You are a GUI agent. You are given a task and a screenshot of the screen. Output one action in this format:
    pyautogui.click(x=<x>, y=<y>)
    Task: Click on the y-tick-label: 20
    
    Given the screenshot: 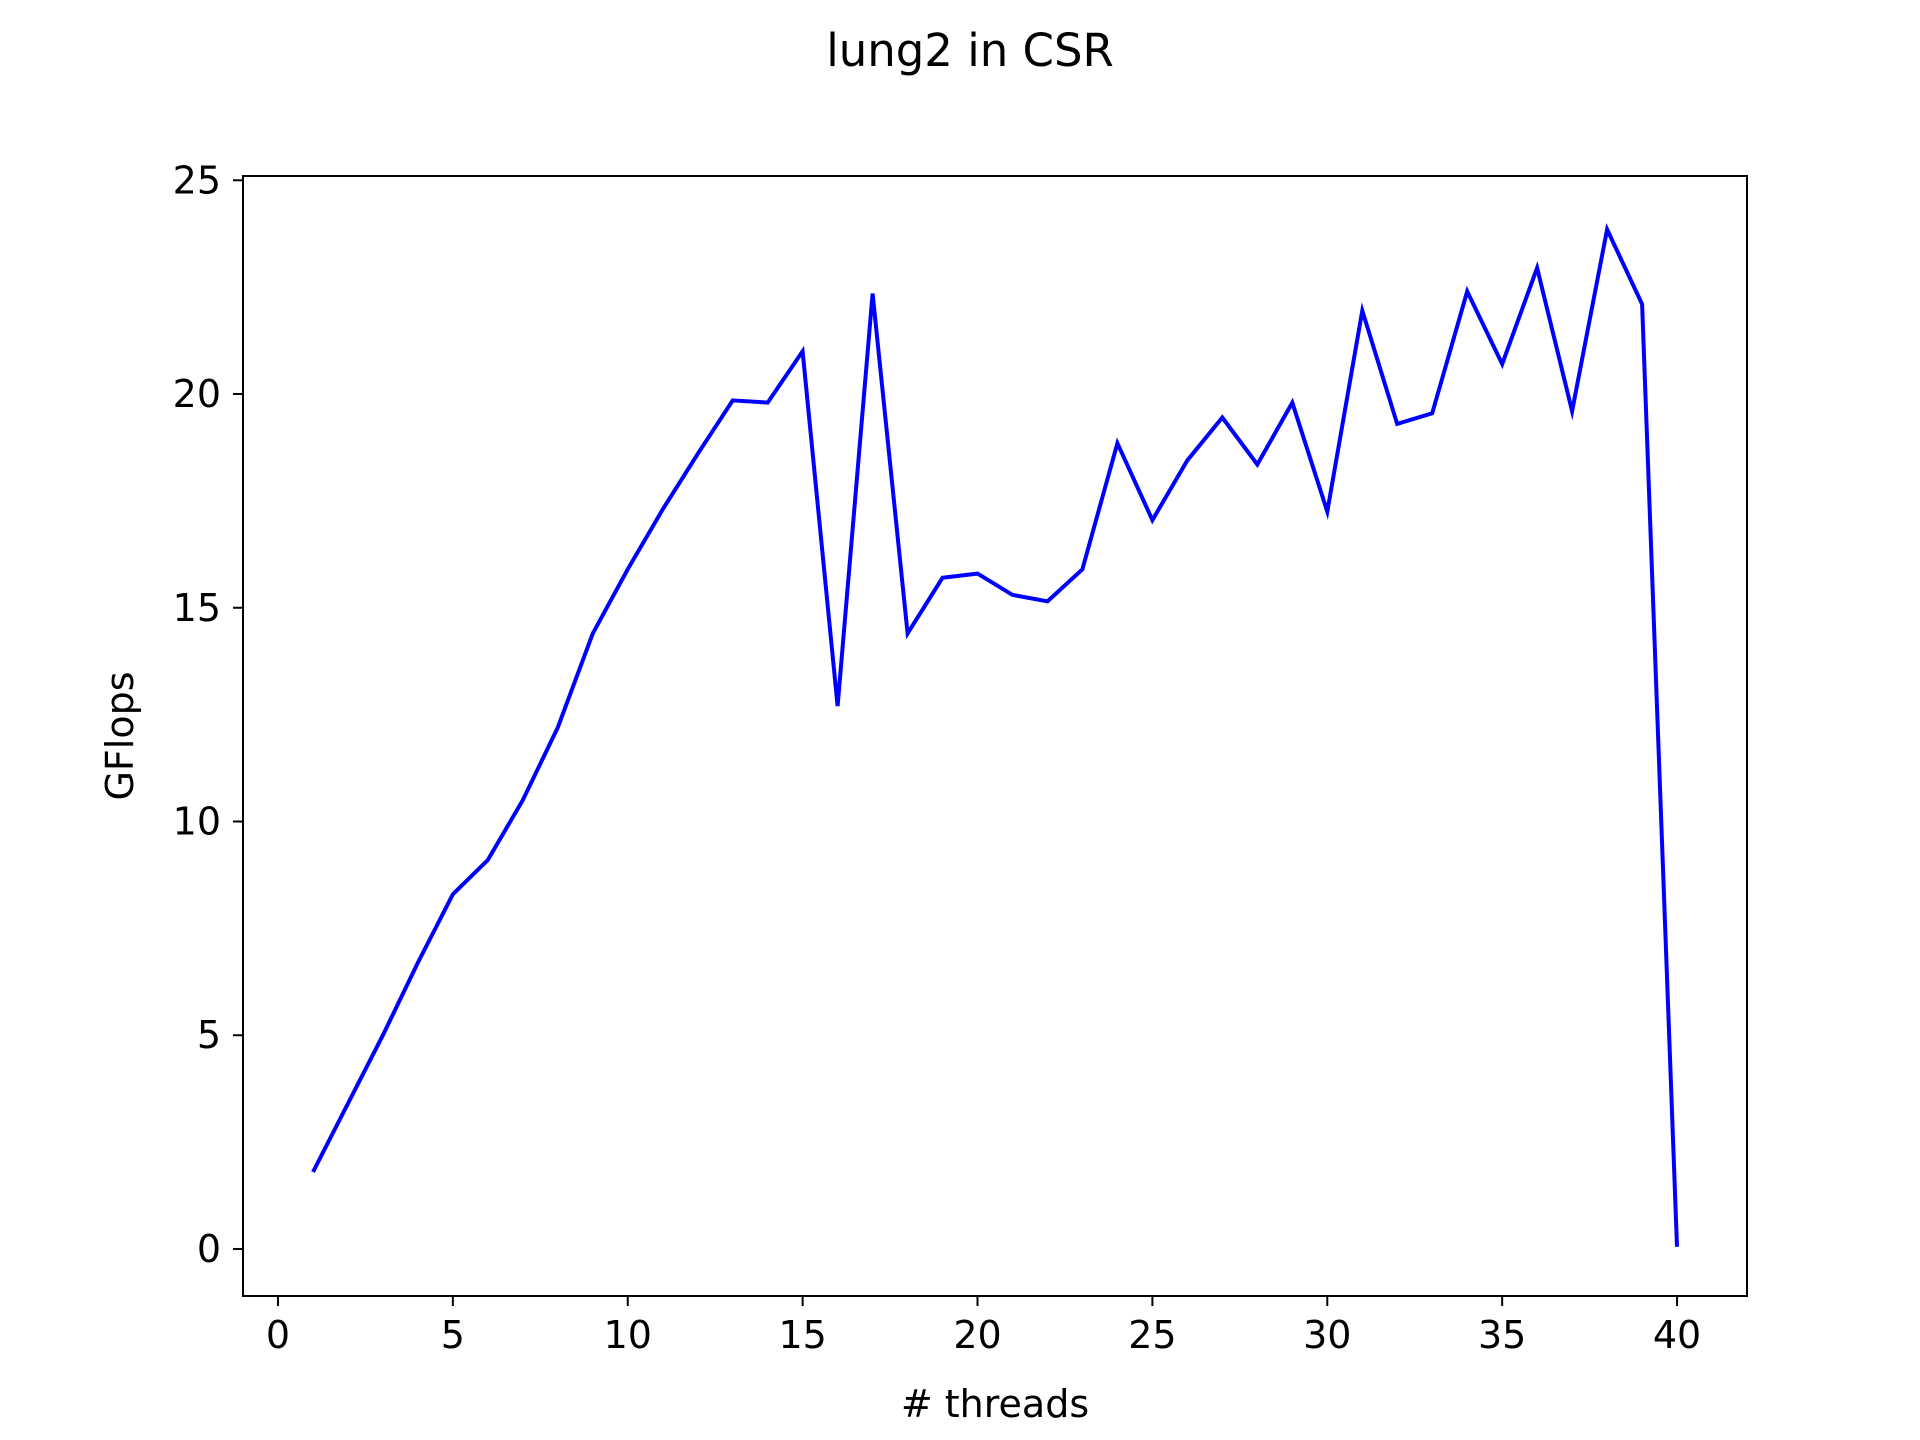 What is the action you would take?
    pyautogui.click(x=197, y=394)
    